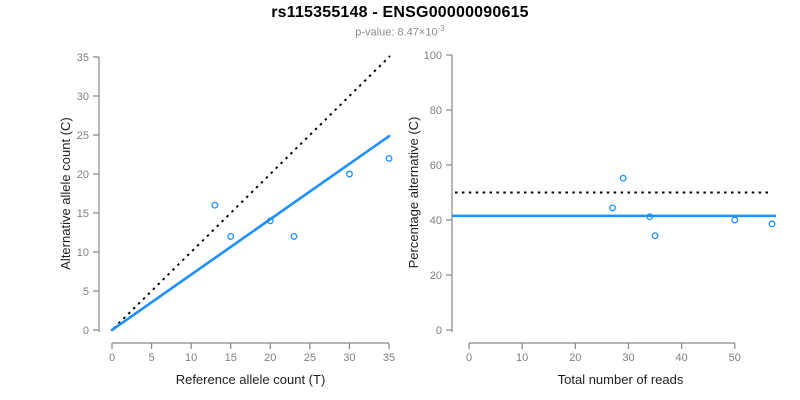 Image resolution: width=800 pixels, height=400 pixels. I want to click on y-tick-label: 5, so click(86, 292).